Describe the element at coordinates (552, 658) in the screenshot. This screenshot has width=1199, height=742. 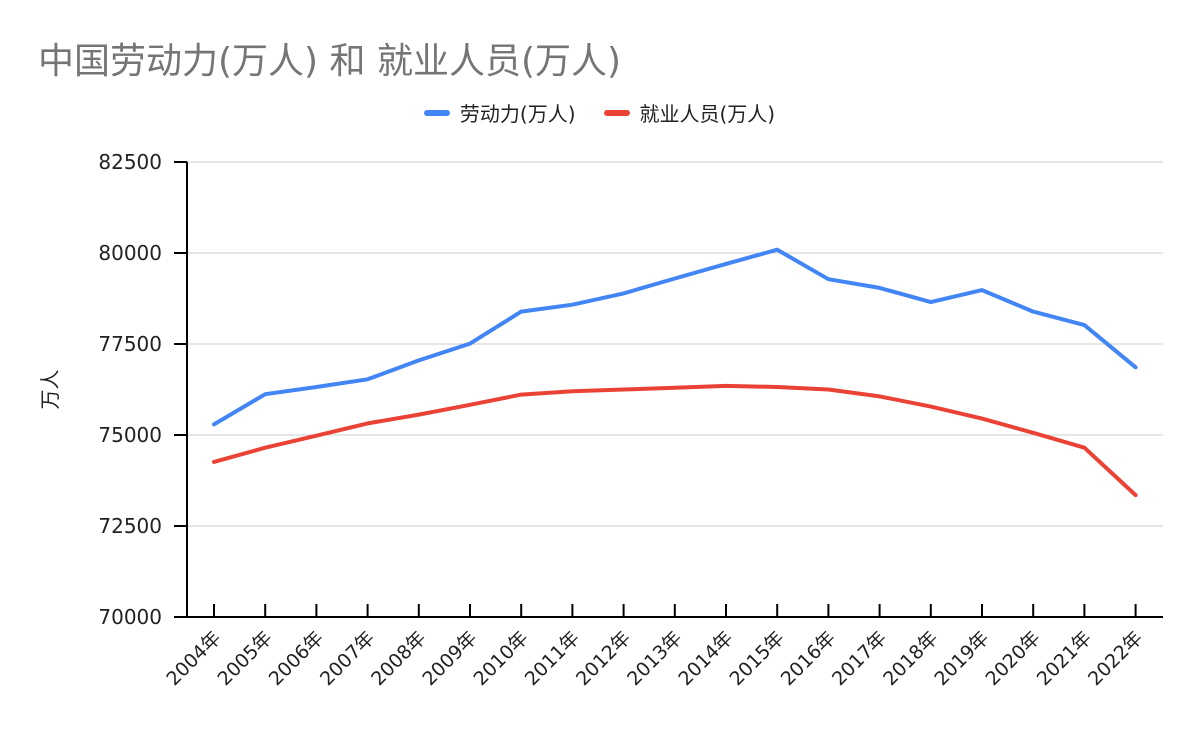
I see `x-tick-label: 2011年` at that location.